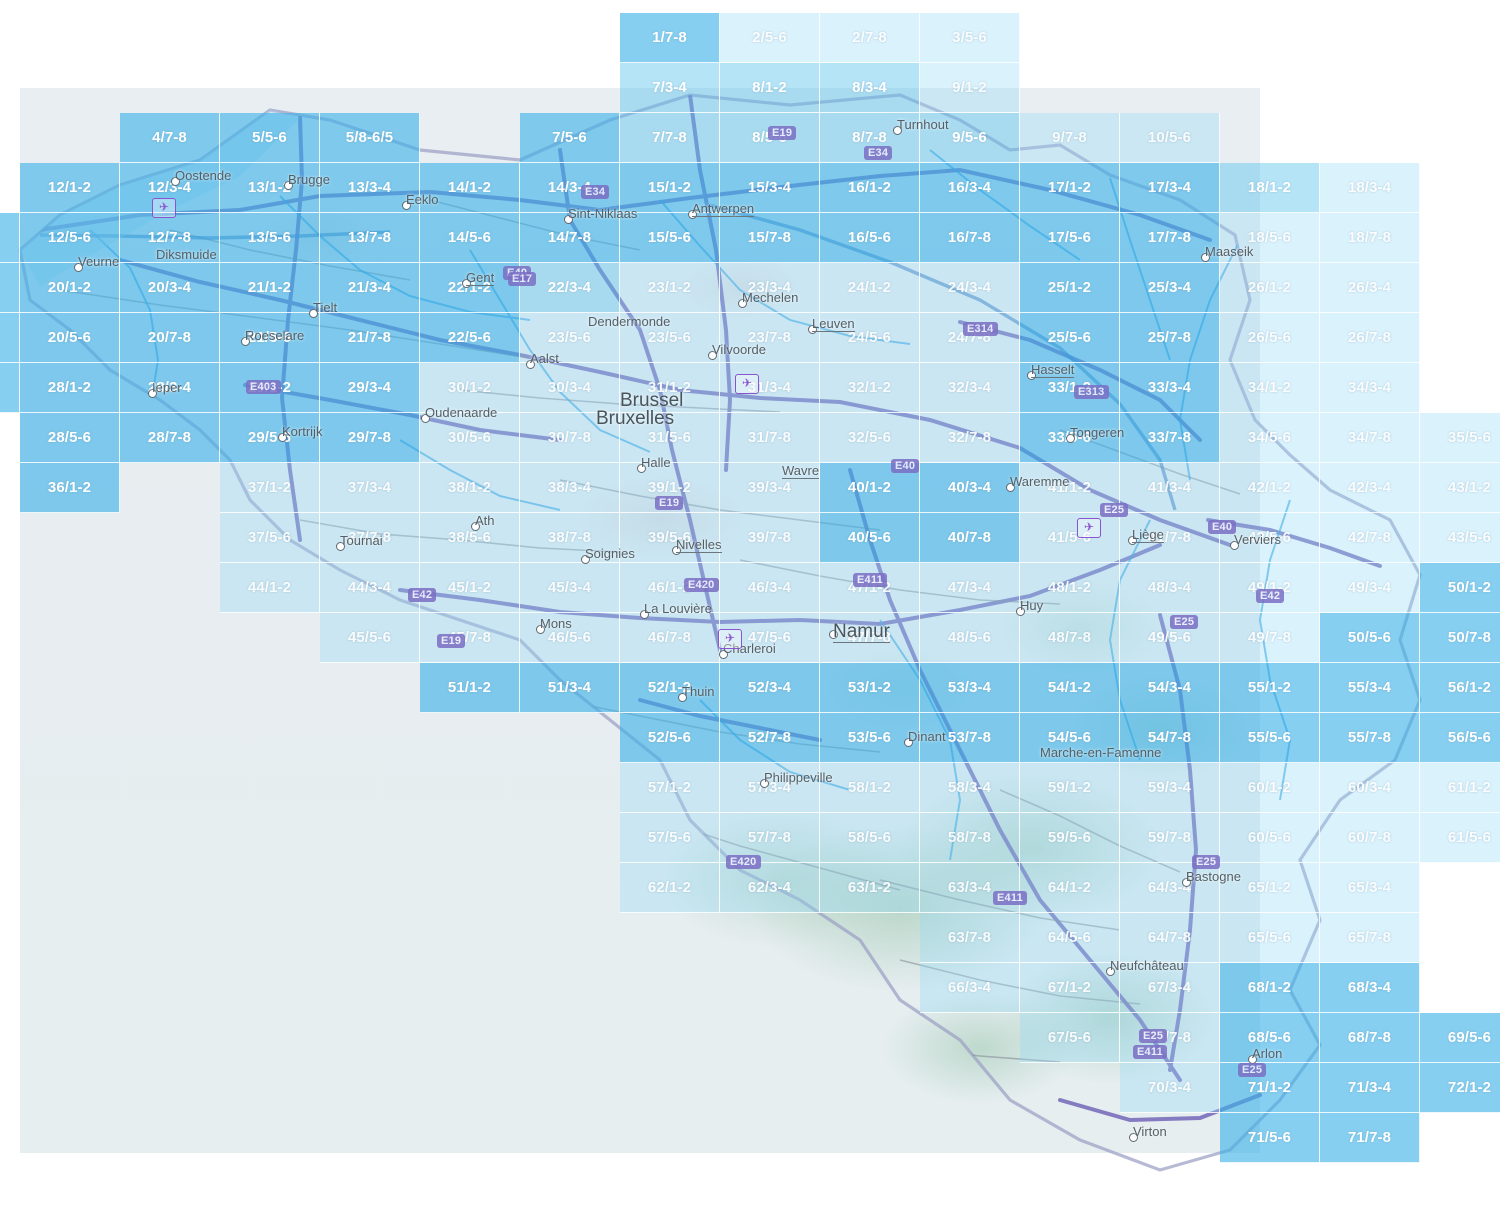 The width and height of the screenshot is (1500, 1206). Describe the element at coordinates (770, 338) in the screenshot. I see `map-sheet-tile: 23/7-8` at that location.